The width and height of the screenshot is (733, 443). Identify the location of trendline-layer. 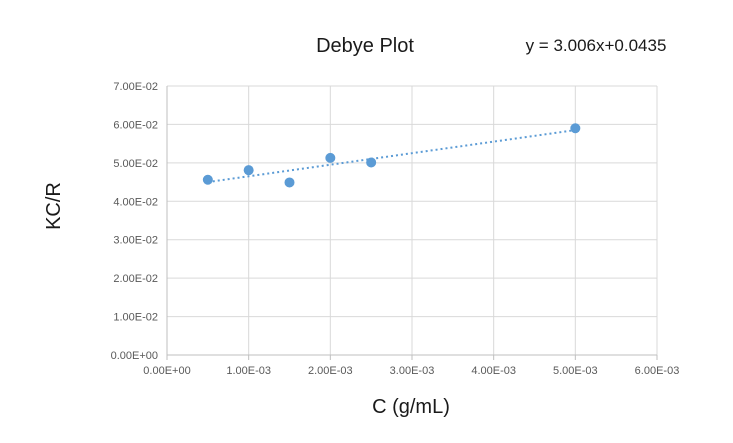
(391, 156).